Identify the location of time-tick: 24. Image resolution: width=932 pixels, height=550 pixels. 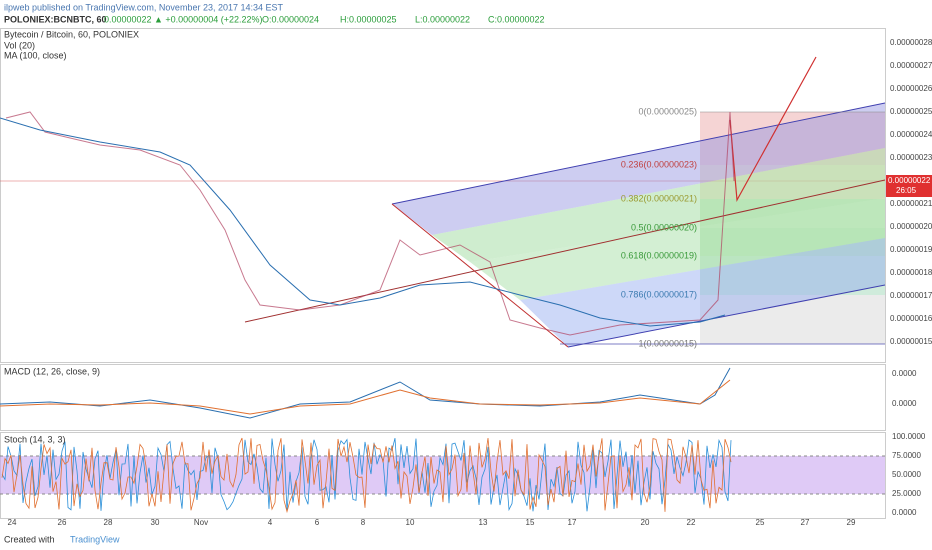
(12, 522).